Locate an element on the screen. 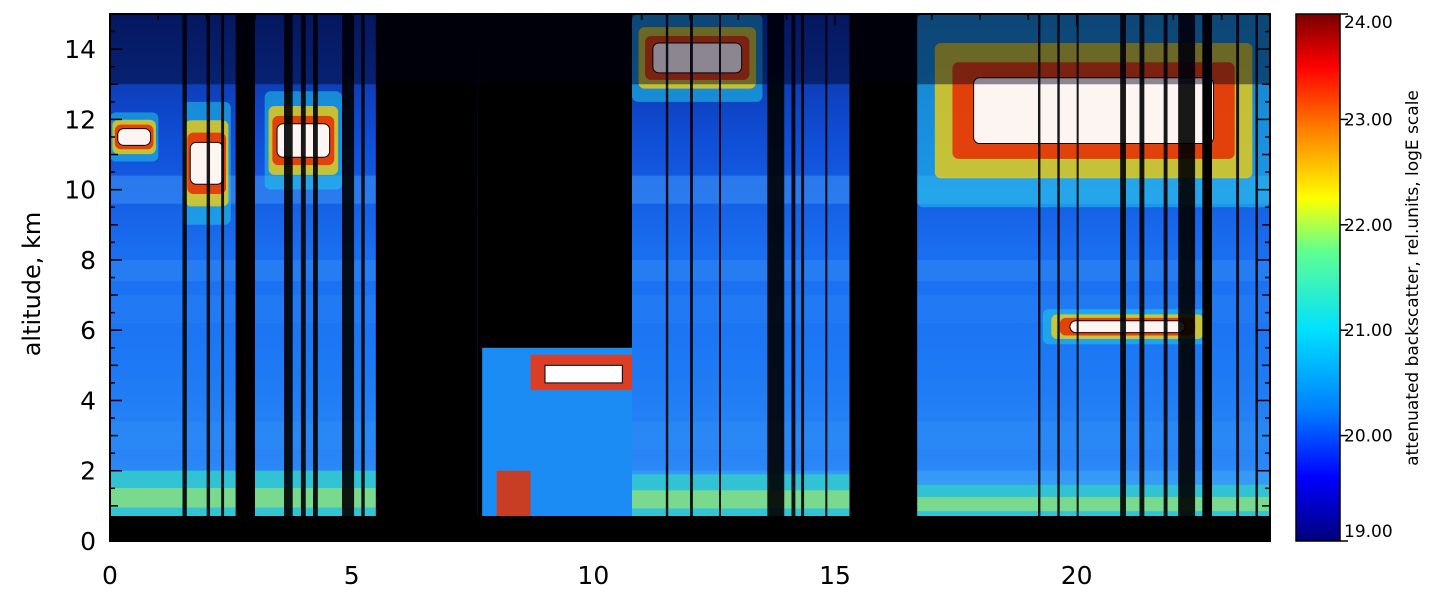 This screenshot has height=594, width=1430. y-tick-label: 4 is located at coordinates (88, 400).